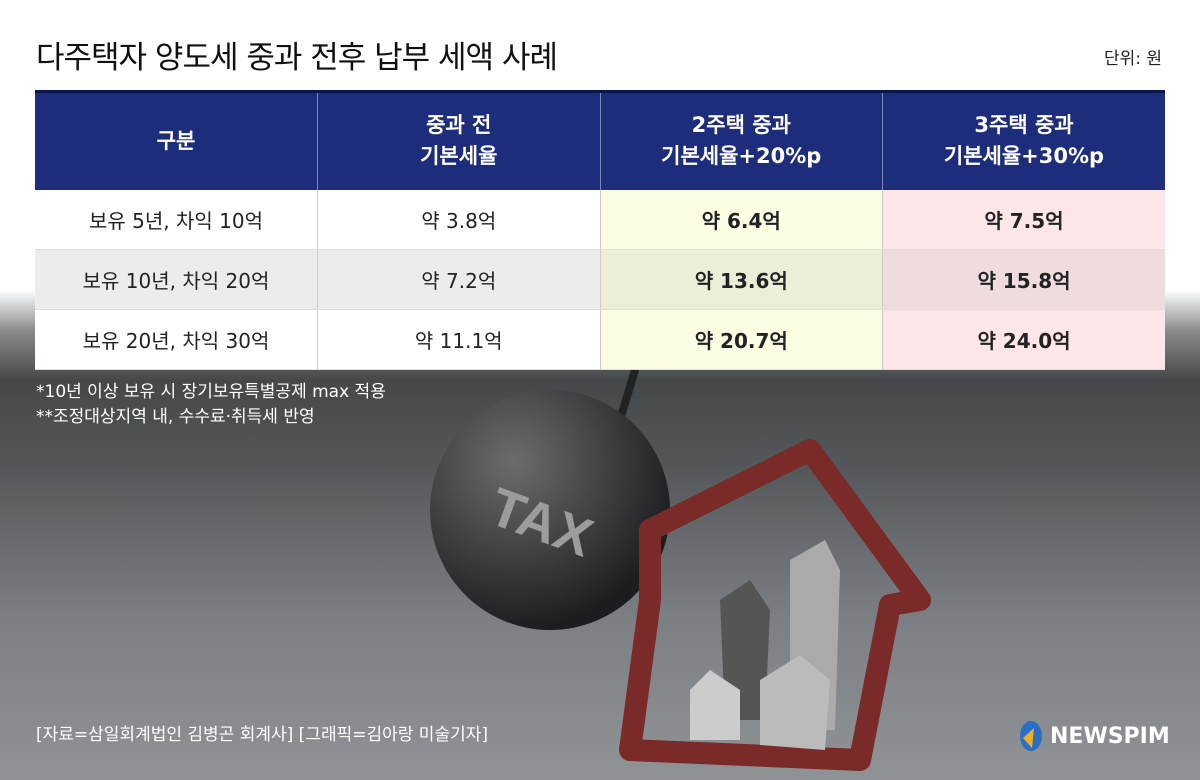 The width and height of the screenshot is (1200, 780). I want to click on unit-label: 단위: 원, so click(1132, 59).